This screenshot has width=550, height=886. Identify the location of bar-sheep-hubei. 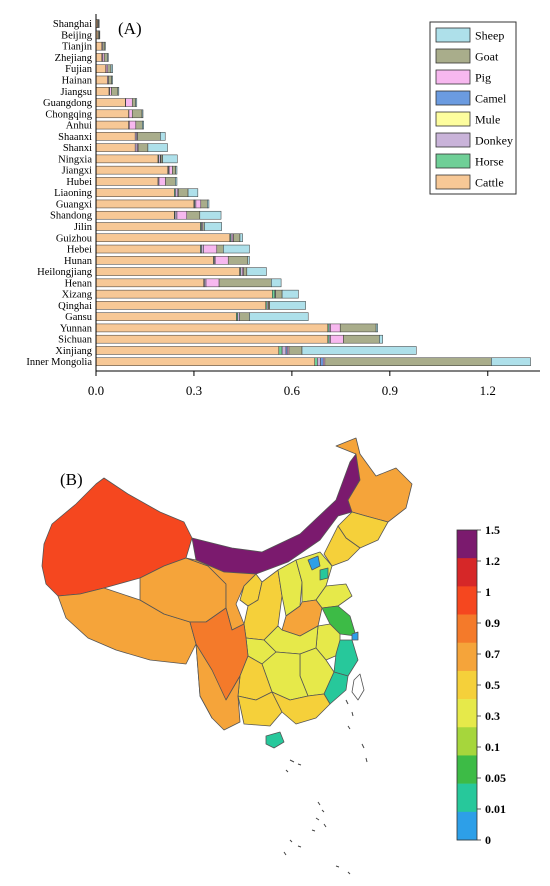
(176, 181).